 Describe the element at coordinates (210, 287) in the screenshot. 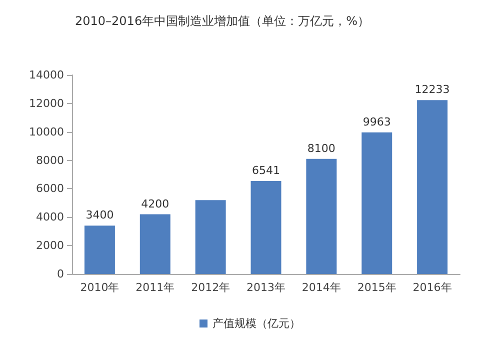

I see `x-tick-label: 2012年` at that location.